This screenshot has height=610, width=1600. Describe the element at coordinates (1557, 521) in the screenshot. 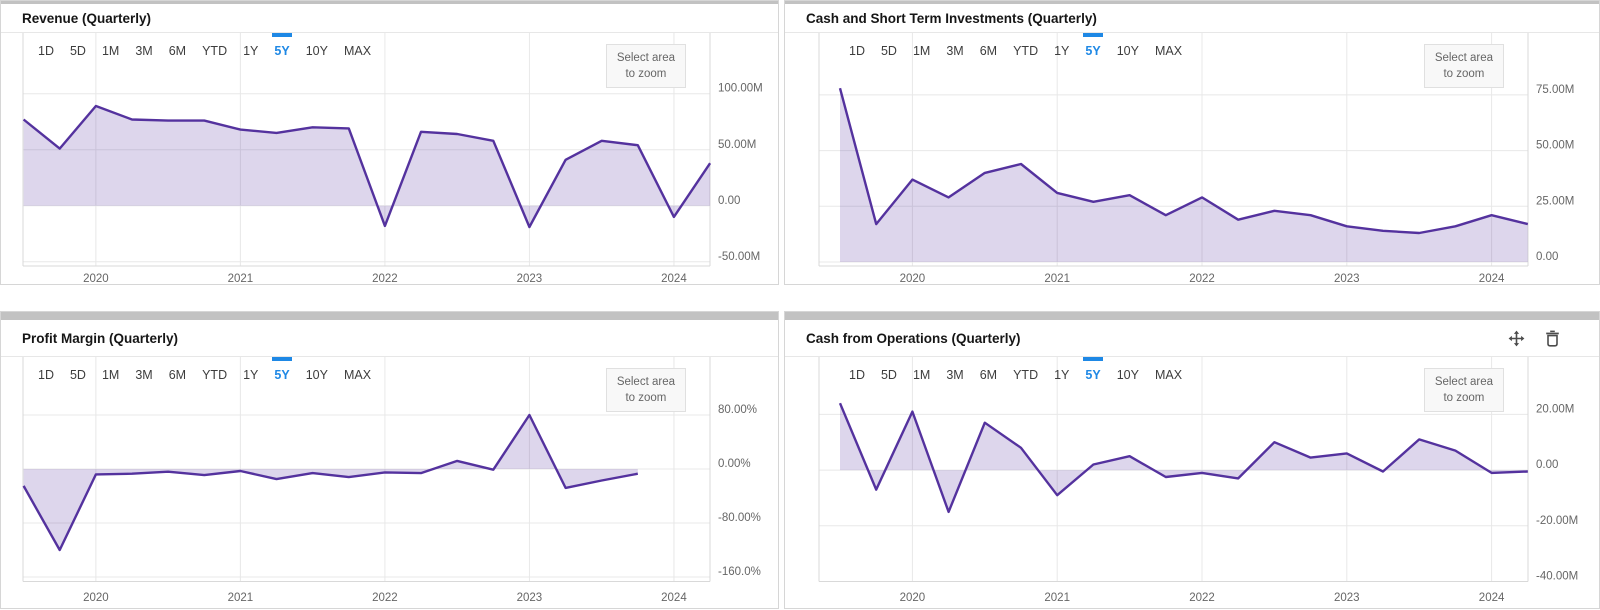

I see `y-axis-label: -20.00M` at that location.